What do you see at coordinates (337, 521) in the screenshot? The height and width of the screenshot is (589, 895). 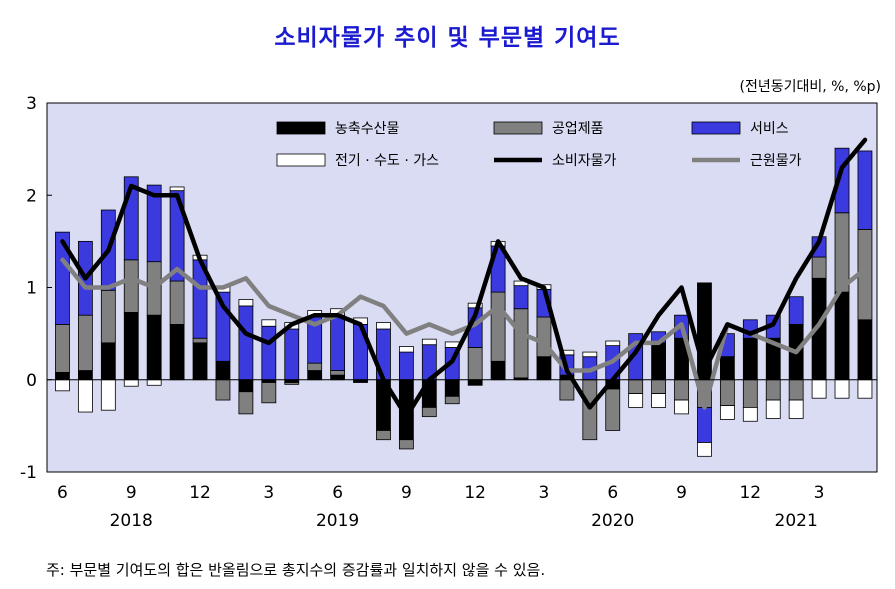 I see `year-label-1: 2019` at bounding box center [337, 521].